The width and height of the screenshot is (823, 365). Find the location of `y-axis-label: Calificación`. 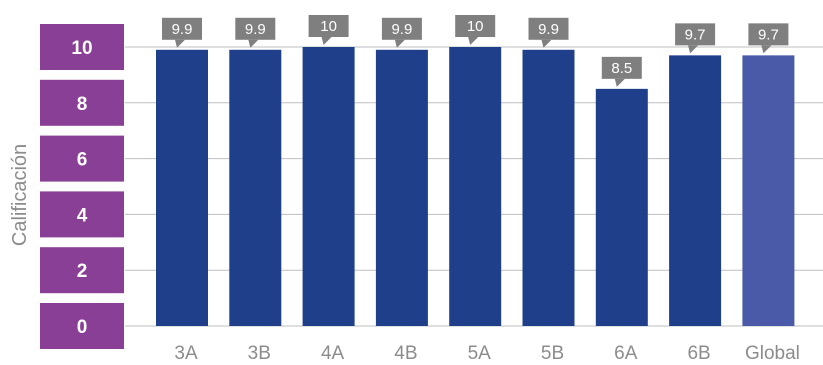

y-axis-label: Calificación is located at coordinates (20, 195).